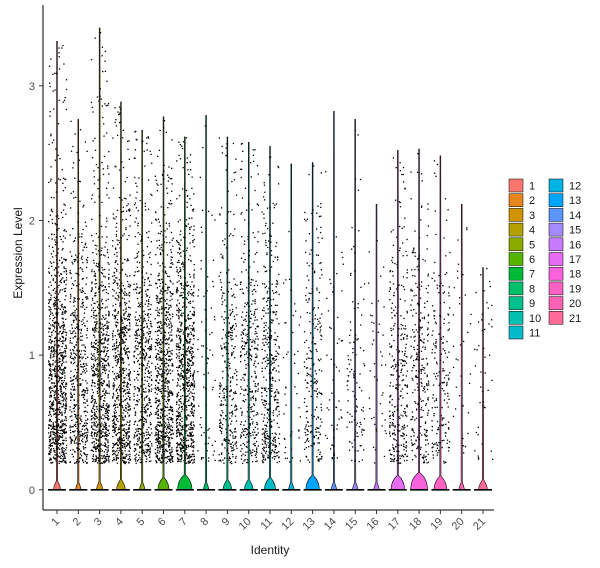 The image size is (600, 568). What do you see at coordinates (458, 524) in the screenshot?
I see `x-tick-label-20: 20` at bounding box center [458, 524].